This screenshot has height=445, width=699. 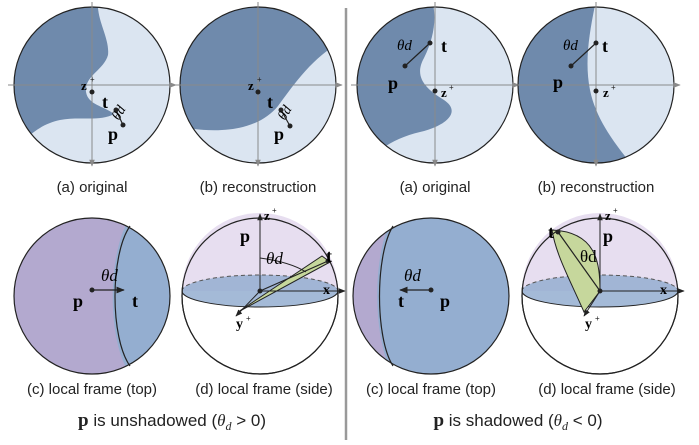 I want to click on caption-right-b: (b) reconstruction, so click(x=596, y=187).